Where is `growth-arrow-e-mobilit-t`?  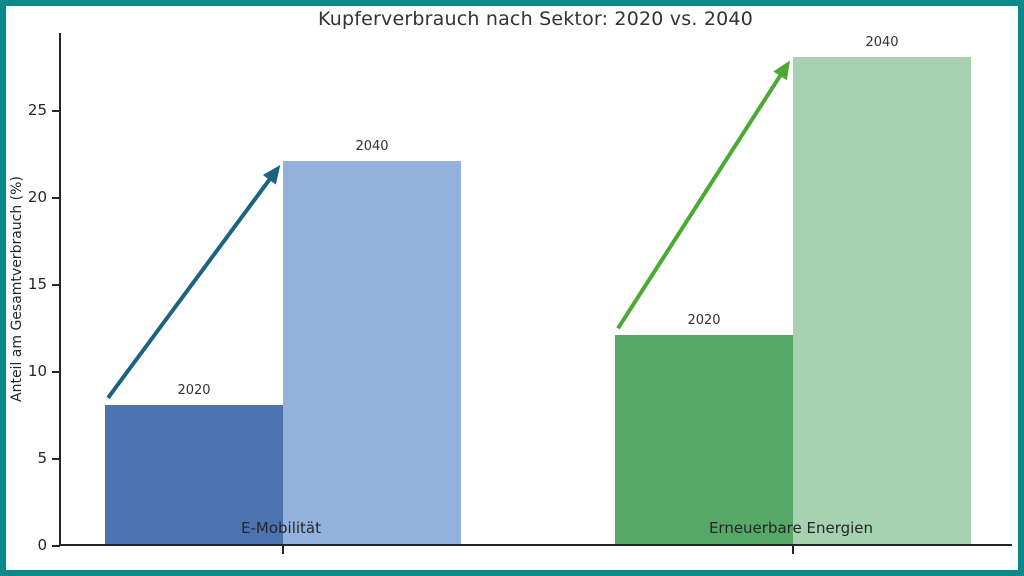
growth-arrow-e-mobilit-t is located at coordinates (193, 282).